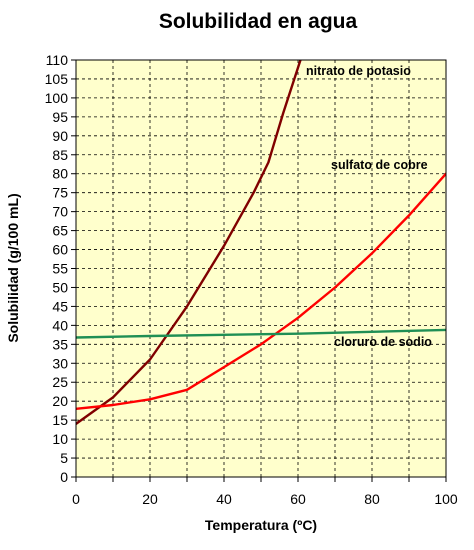  I want to click on y-tick-label: 95, so click(60, 117).